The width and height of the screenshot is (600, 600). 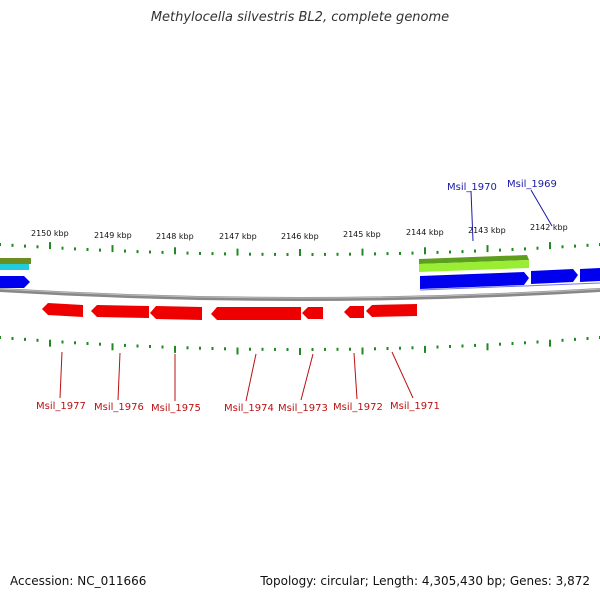 What do you see at coordinates (362, 234) in the screenshot?
I see `ruler-label-2145: 2145 kbp` at bounding box center [362, 234].